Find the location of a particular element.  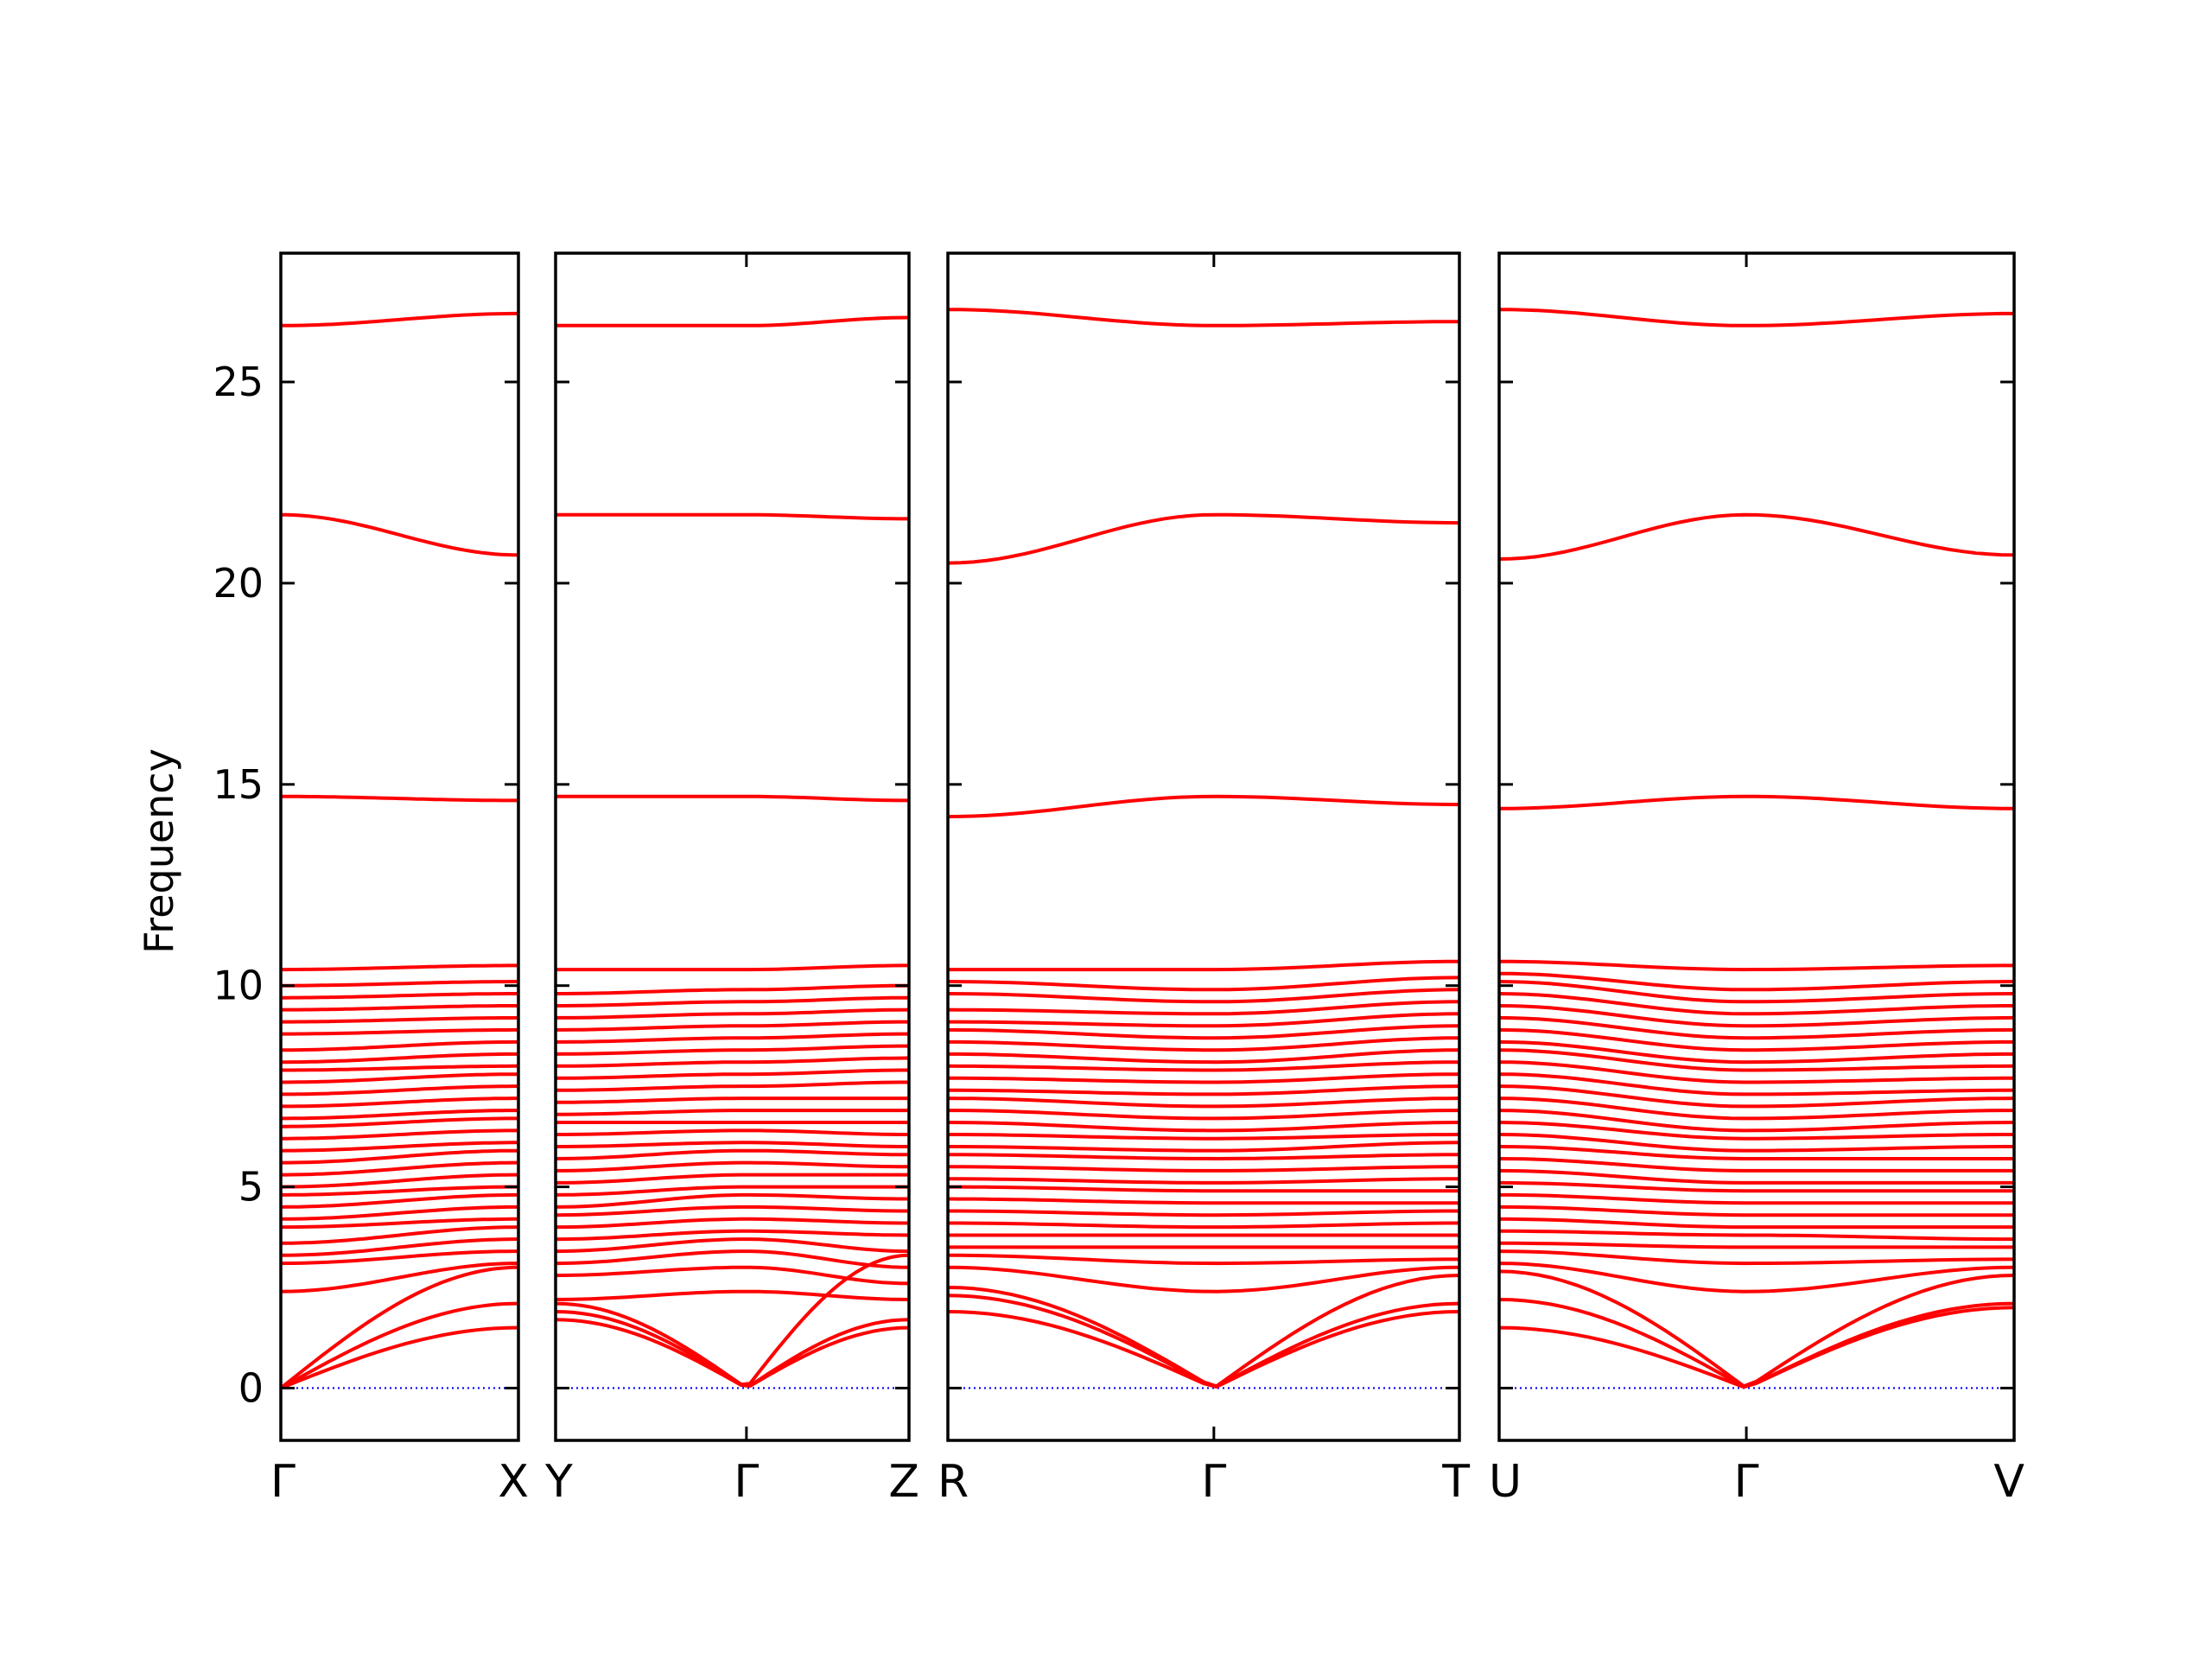

y-axis: 0 5 10 15 20 25 is located at coordinates (238, 885).